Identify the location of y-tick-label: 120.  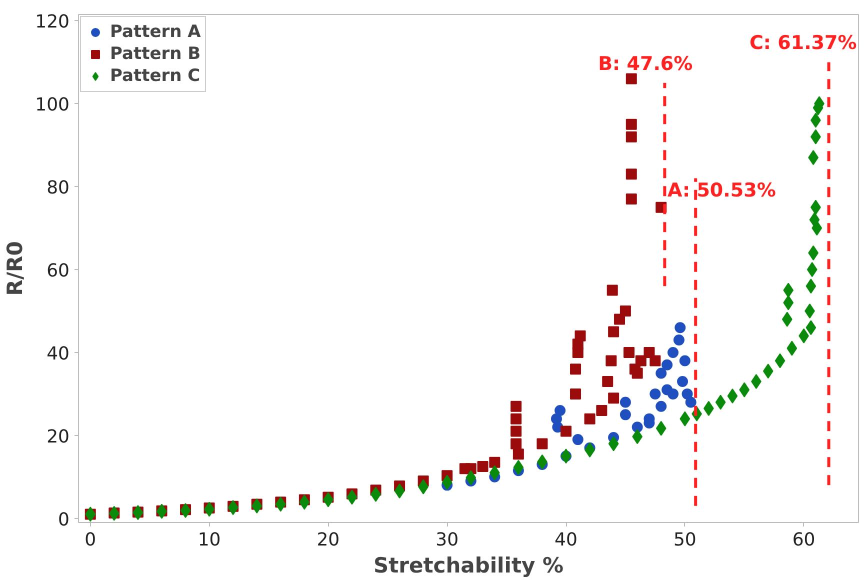
(52, 22).